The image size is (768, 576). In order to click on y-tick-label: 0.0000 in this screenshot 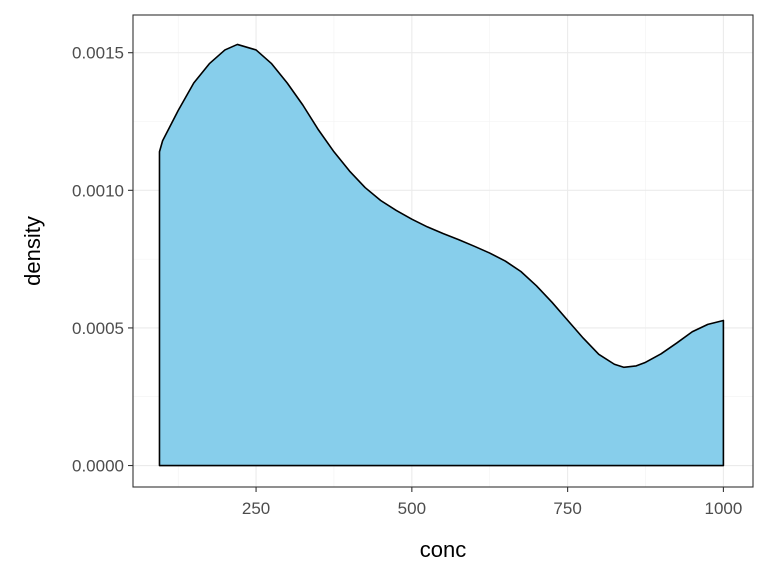, I will do `click(98, 466)`.